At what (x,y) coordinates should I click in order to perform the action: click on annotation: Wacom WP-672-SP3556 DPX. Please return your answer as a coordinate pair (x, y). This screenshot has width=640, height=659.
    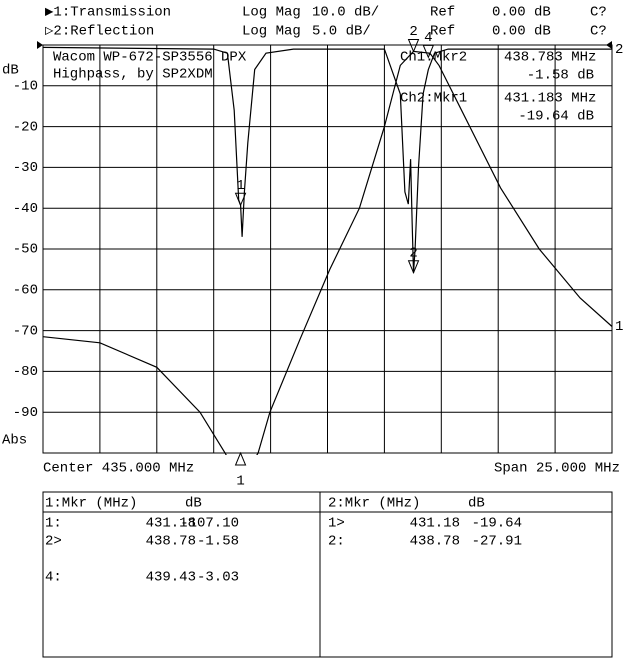
    Looking at the image, I should click on (150, 58).